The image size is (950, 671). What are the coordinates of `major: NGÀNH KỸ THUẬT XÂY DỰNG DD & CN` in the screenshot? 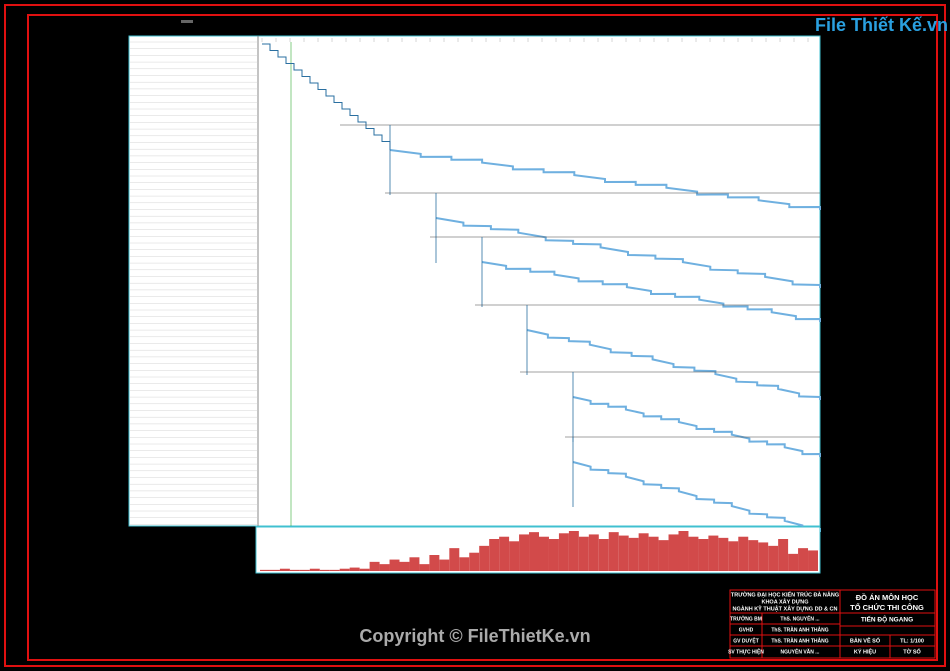 It's located at (785, 608).